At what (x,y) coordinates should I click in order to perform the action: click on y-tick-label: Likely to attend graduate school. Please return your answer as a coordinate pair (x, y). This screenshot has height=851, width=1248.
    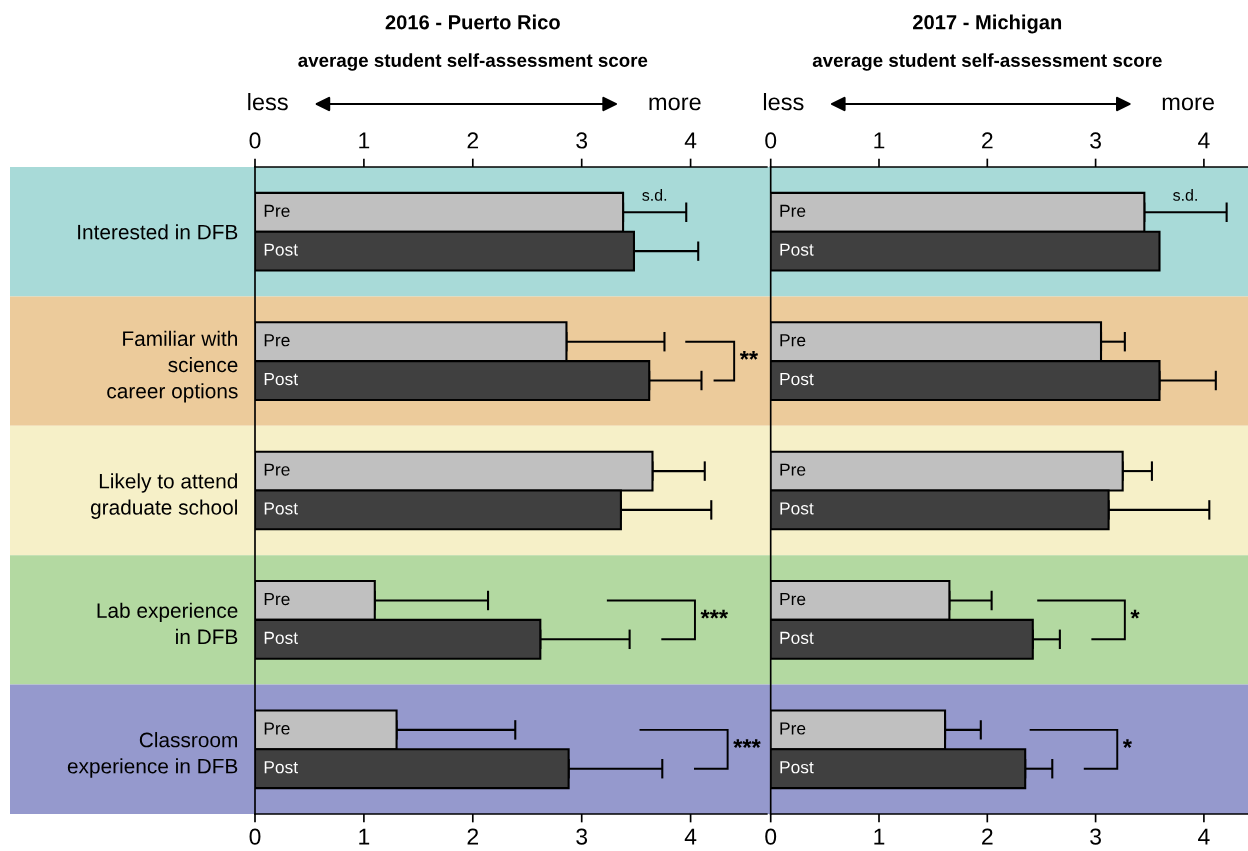
    Looking at the image, I should click on (163, 496).